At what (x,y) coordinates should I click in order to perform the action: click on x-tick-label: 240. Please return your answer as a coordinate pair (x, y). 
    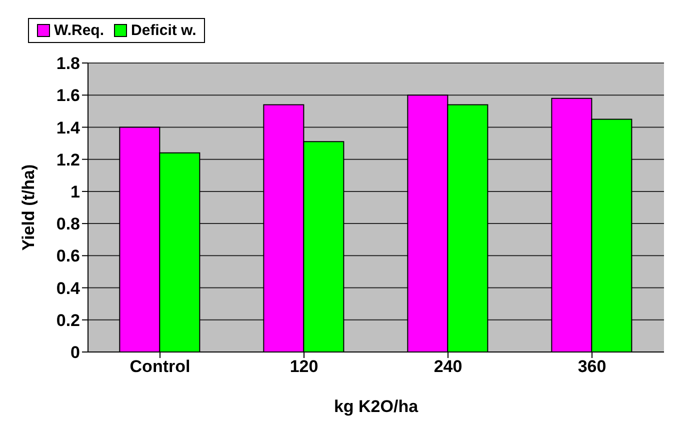
    Looking at the image, I should click on (448, 366).